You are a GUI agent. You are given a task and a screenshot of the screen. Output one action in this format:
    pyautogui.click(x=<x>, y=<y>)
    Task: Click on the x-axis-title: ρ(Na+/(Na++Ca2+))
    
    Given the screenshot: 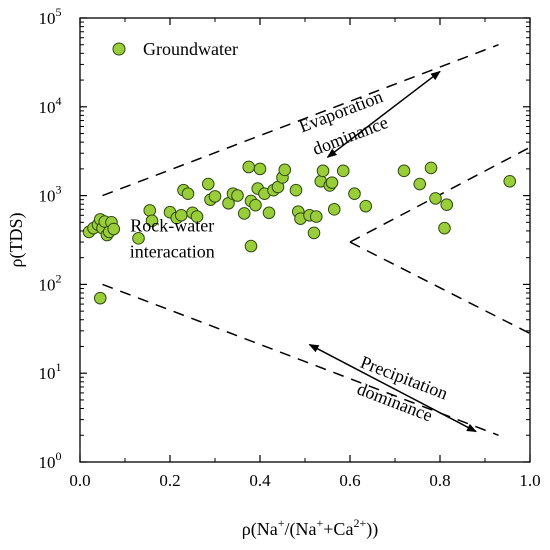 What is the action you would take?
    pyautogui.click(x=310, y=528)
    